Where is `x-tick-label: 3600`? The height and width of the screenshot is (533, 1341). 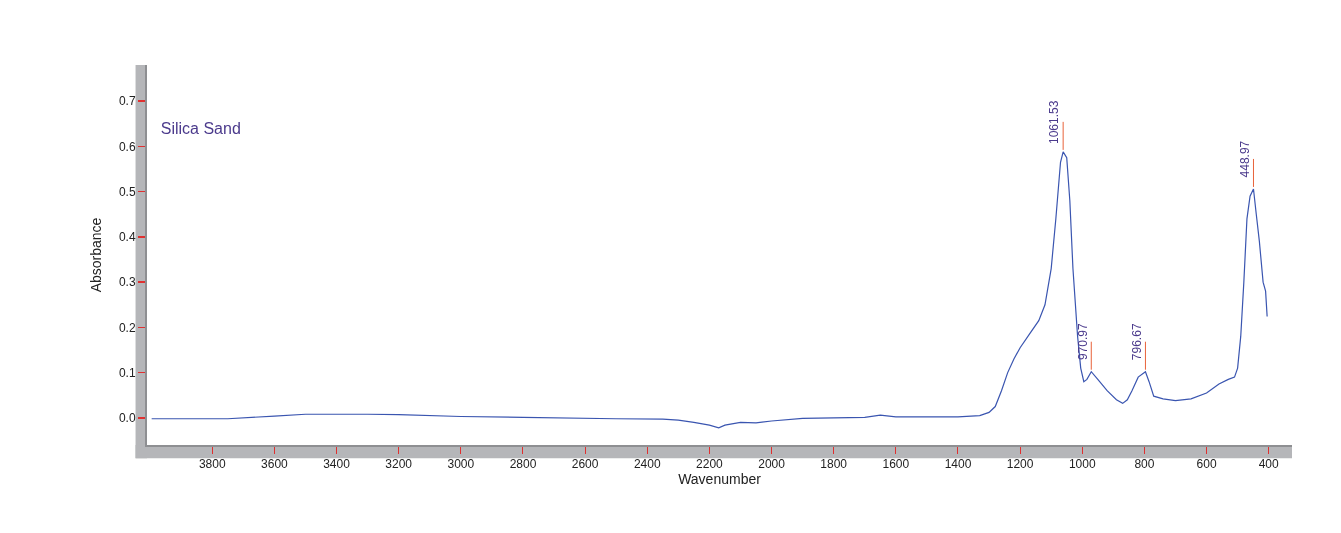
x-tick-label: 3600 is located at coordinates (275, 464).